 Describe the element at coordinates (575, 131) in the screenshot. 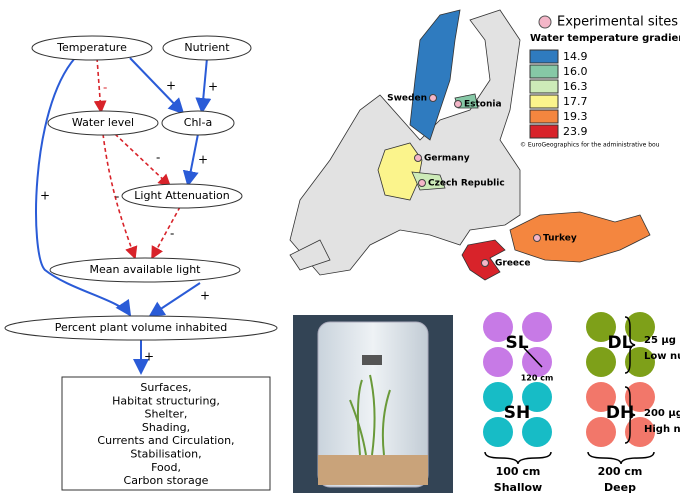

I see `legend-label: 23.9` at that location.